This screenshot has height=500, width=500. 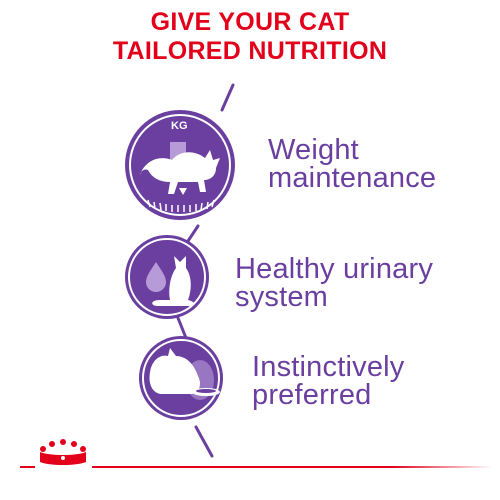 What do you see at coordinates (328, 367) in the screenshot?
I see `benefit-3-line-1: Instinctively` at bounding box center [328, 367].